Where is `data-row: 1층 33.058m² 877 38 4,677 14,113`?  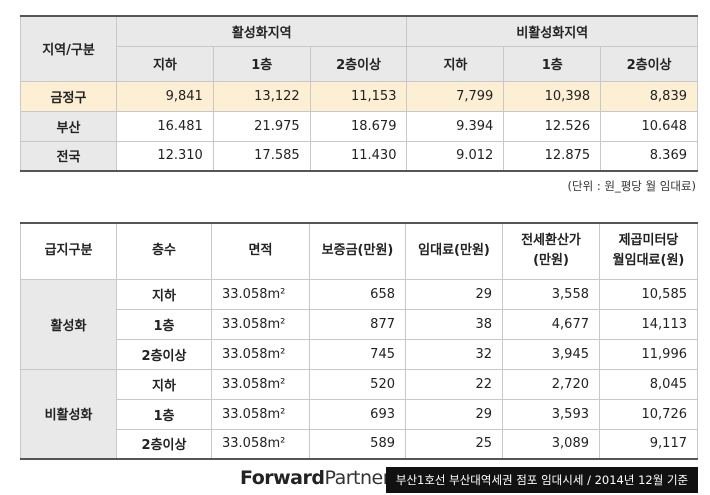 data-row: 1층 33.058m² 877 38 4,677 14,113 is located at coordinates (359, 324).